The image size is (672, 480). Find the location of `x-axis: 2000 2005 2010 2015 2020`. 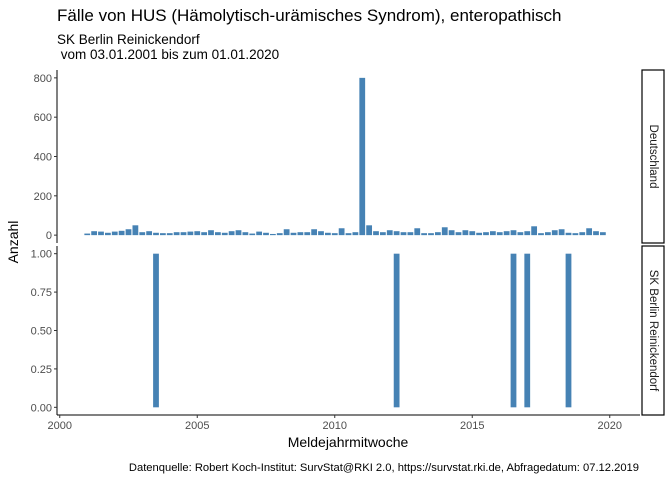

x-axis: 2000 2005 2010 2015 2020 is located at coordinates (344, 423).